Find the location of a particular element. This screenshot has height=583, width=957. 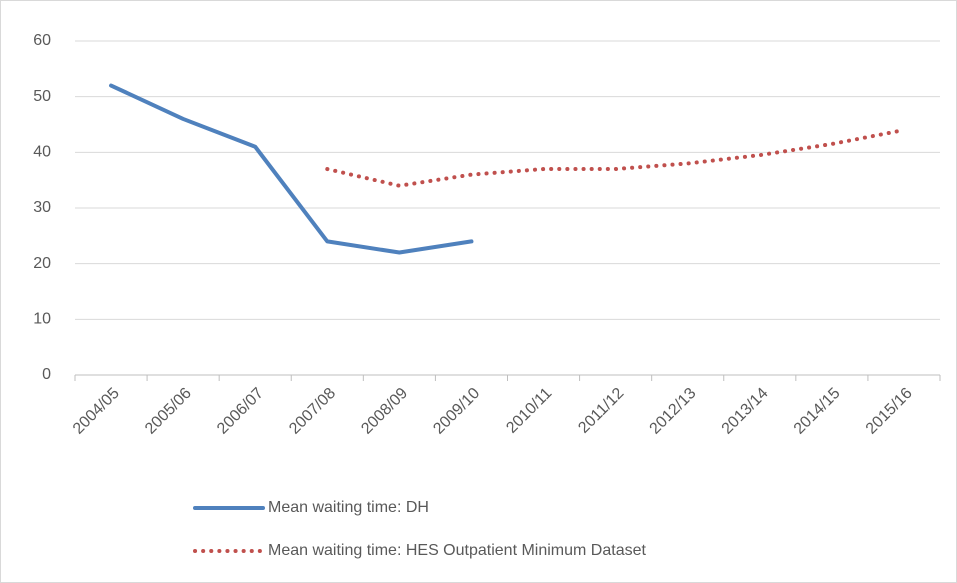

y-tick-label: 20 is located at coordinates (42, 263).